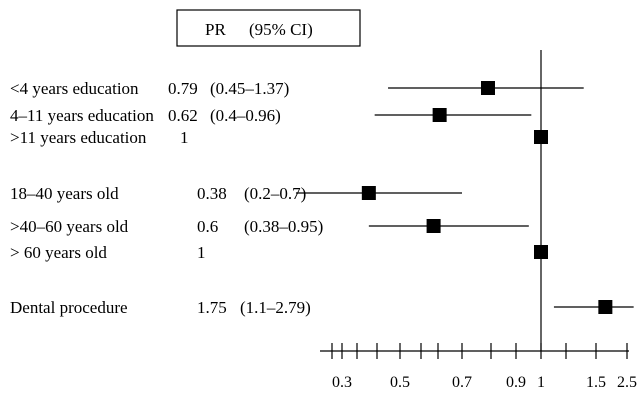  I want to click on header-box, so click(268, 28).